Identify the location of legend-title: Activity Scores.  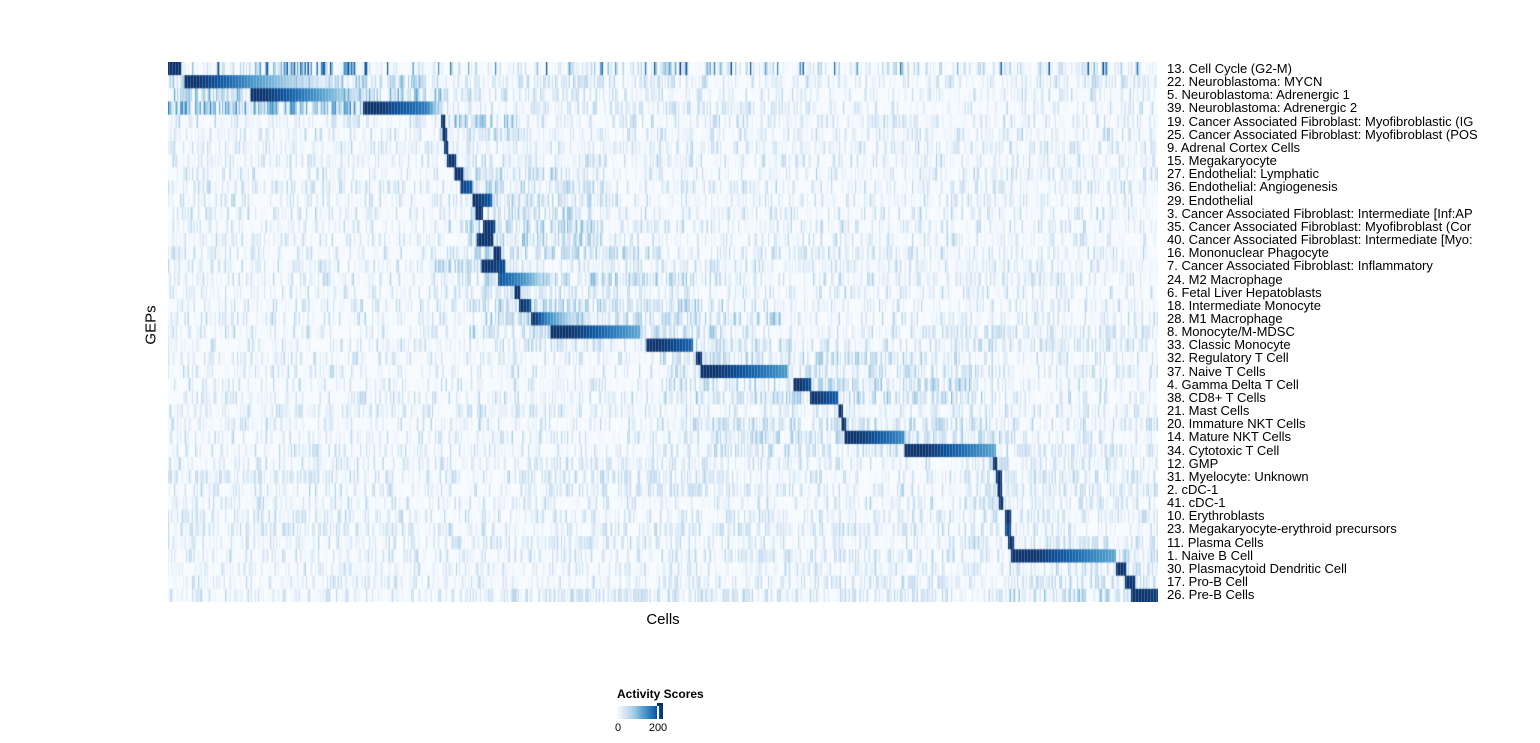
(660, 694).